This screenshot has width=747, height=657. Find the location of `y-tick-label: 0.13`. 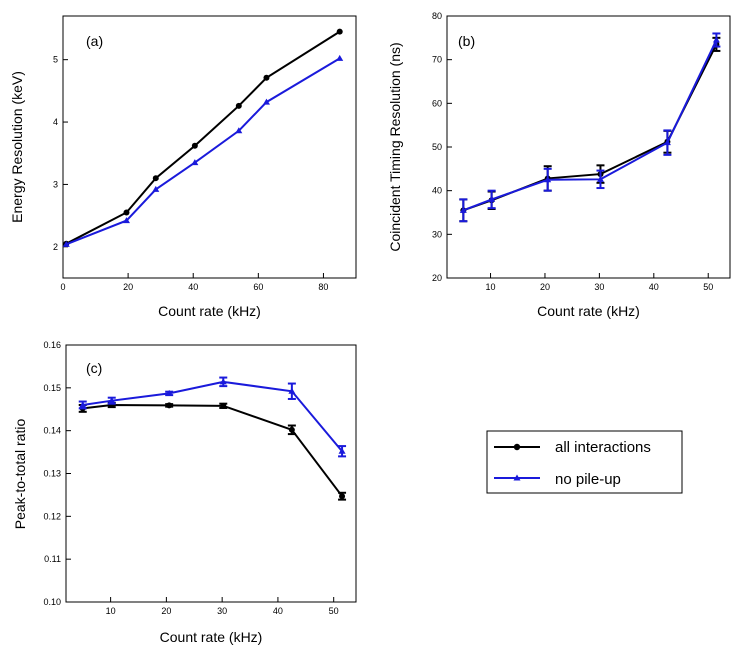

y-tick-label: 0.13 is located at coordinates (52, 474).